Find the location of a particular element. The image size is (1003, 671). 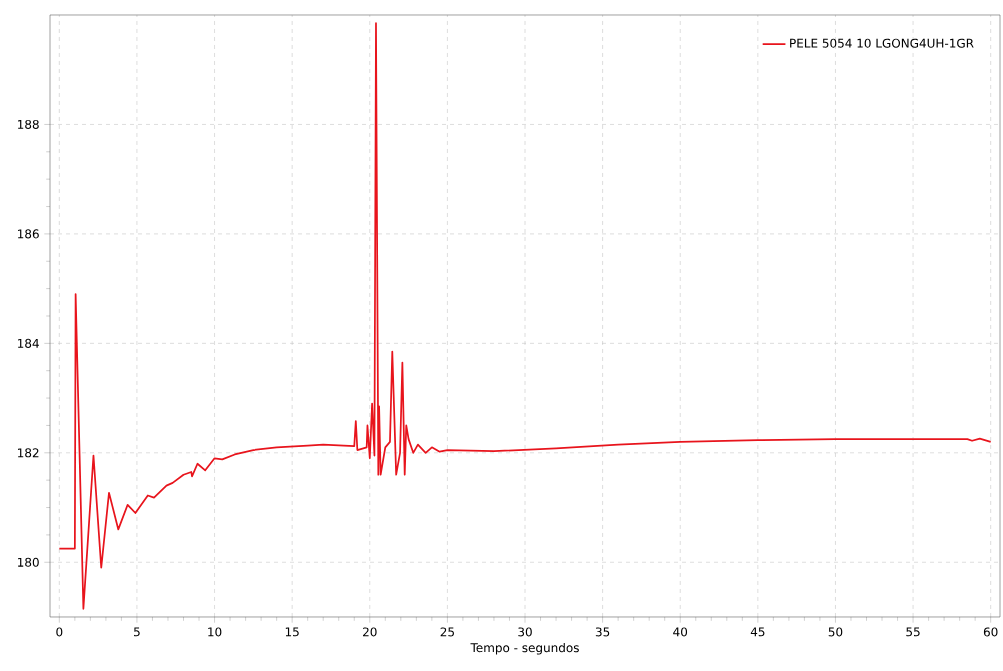

x-tick-label: 40 is located at coordinates (680, 632).